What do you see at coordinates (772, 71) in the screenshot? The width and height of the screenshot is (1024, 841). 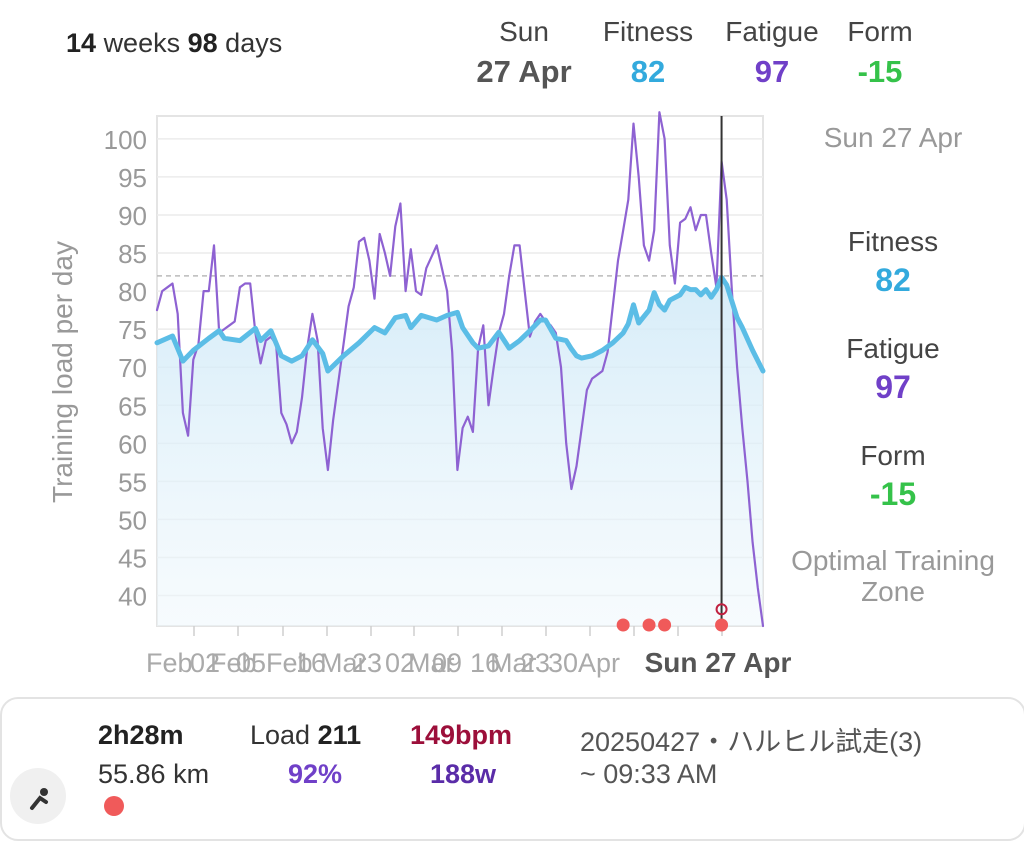 I see `header-fatigue-value: 97` at bounding box center [772, 71].